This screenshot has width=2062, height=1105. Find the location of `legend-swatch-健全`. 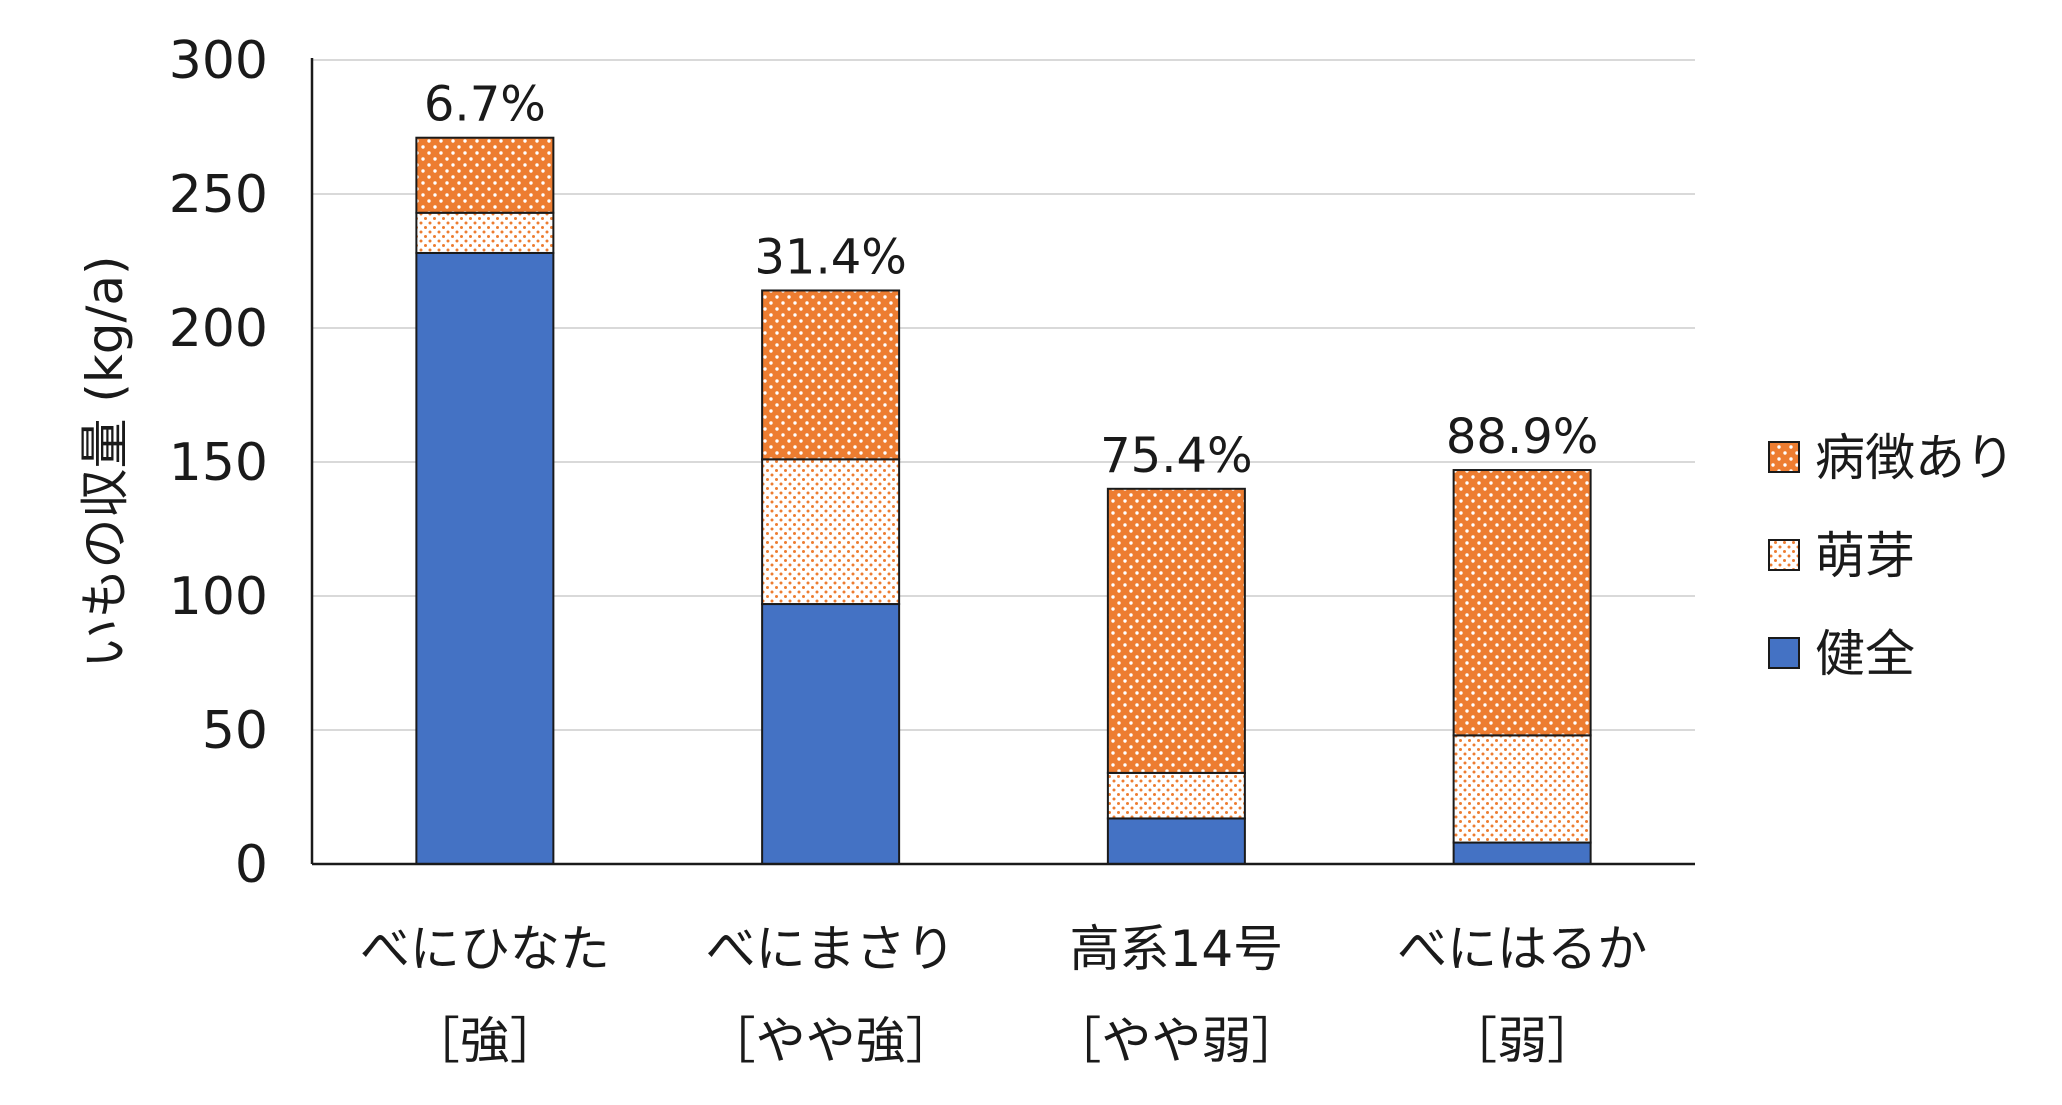

legend-swatch-健全 is located at coordinates (1784, 653).